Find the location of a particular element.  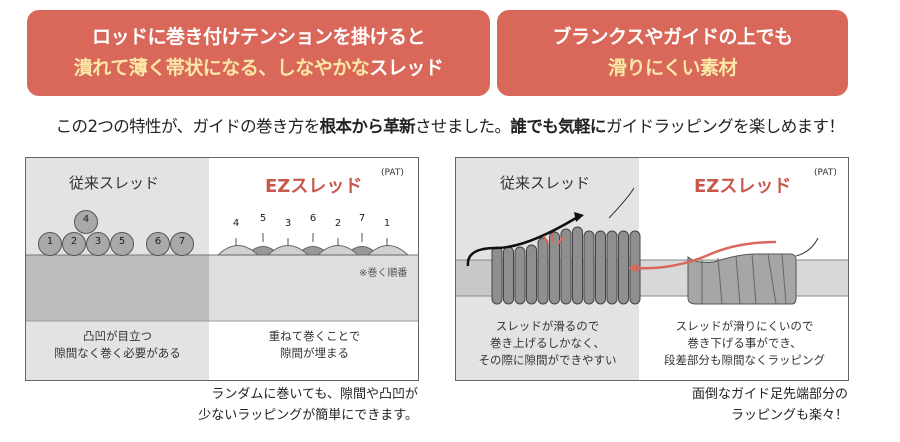

conventional-number: 2 is located at coordinates (74, 241).